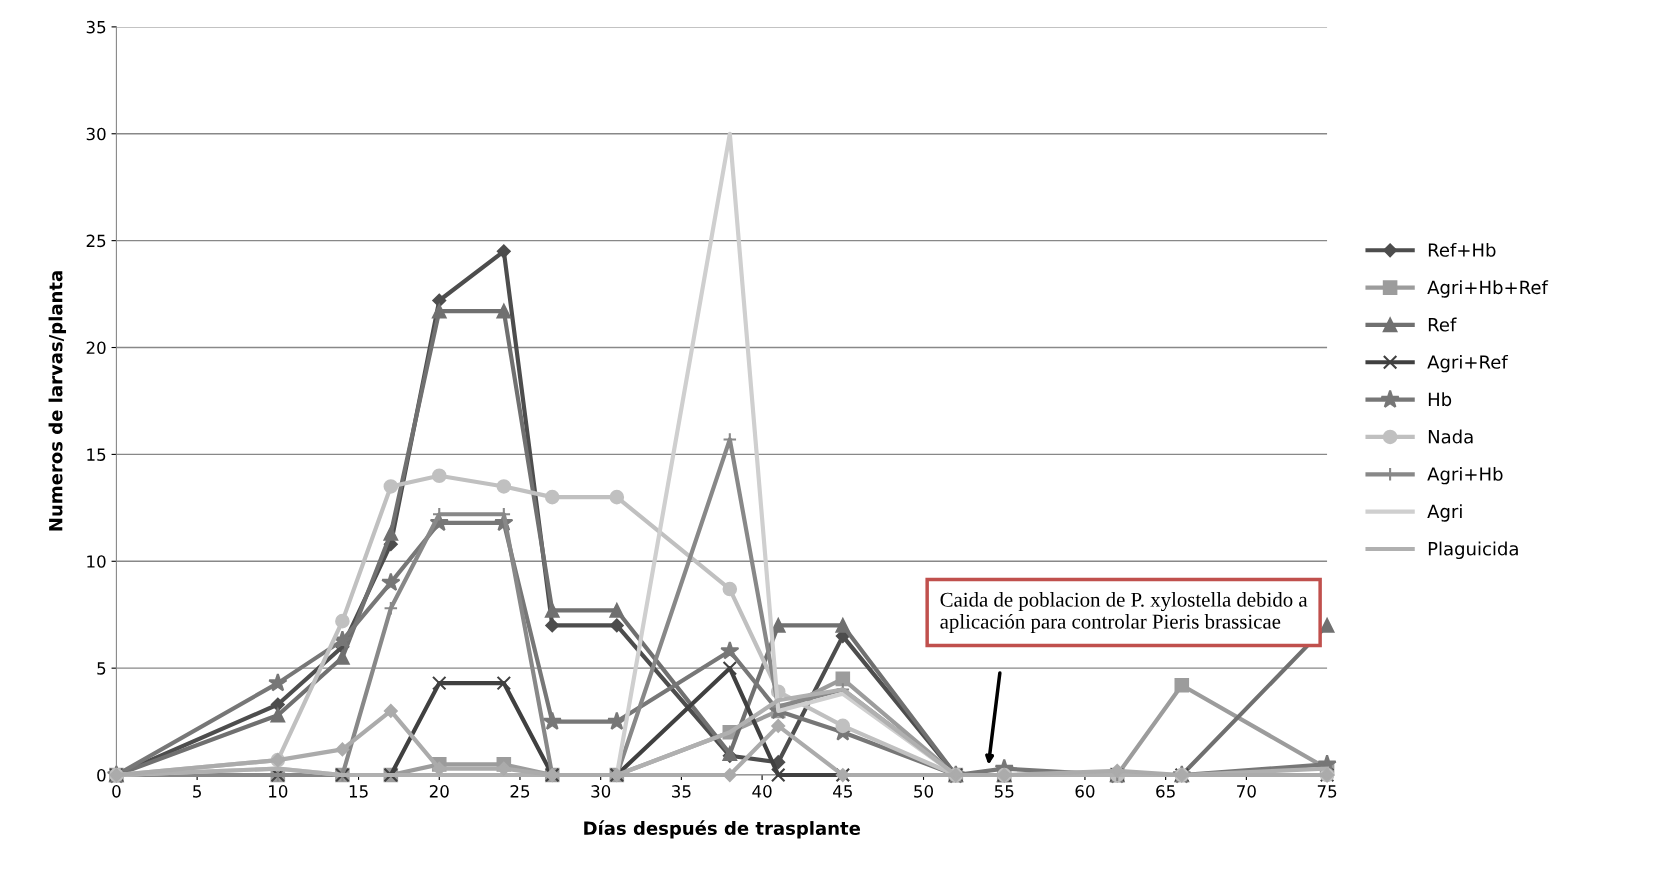 The width and height of the screenshot is (1663, 896). Describe the element at coordinates (1444, 513) in the screenshot. I see `legend-label: Agri` at that location.